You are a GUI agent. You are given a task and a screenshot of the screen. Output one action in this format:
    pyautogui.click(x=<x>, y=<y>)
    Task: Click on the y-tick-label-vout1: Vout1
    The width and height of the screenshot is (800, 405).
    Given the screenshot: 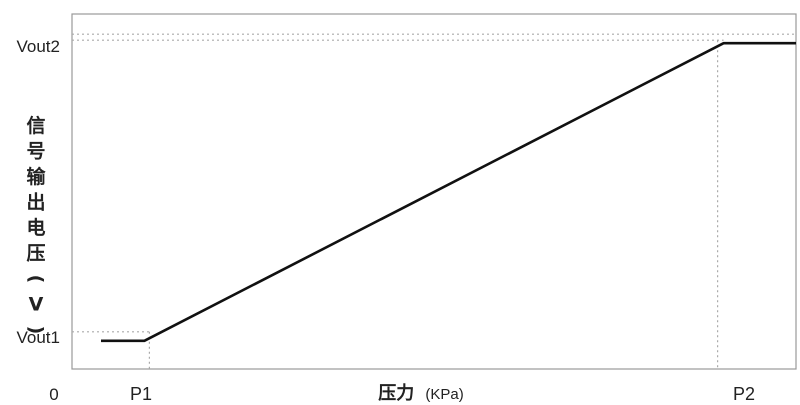 What is the action you would take?
    pyautogui.click(x=39, y=337)
    